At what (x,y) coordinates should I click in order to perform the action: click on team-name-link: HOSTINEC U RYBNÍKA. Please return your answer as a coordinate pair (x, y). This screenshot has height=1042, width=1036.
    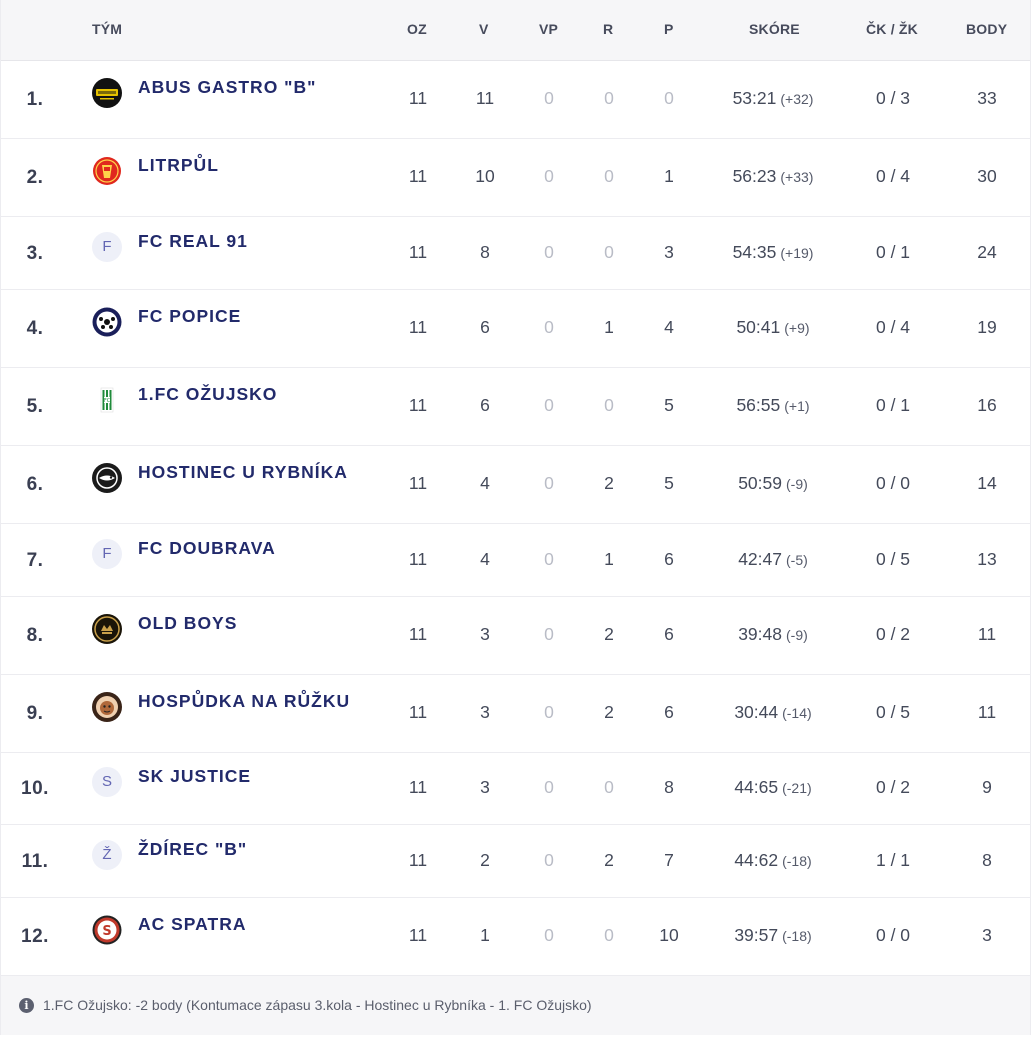
    Looking at the image, I should click on (243, 472).